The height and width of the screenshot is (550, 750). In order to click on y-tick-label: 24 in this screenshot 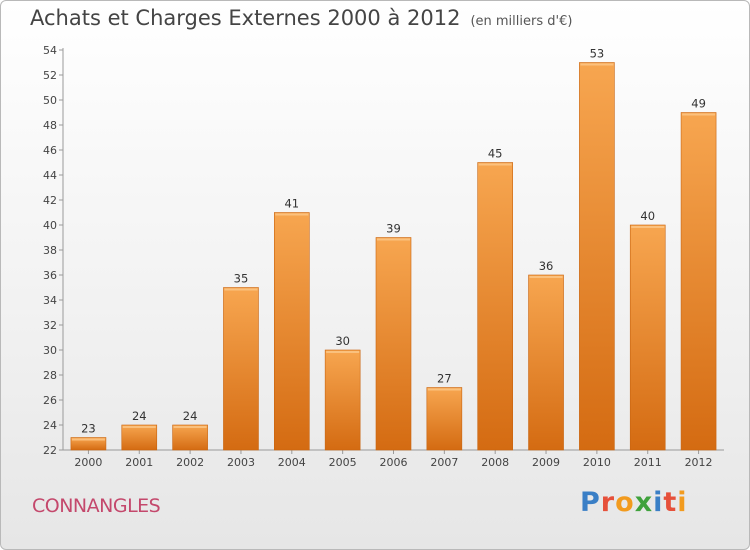, I will do `click(50, 425)`.